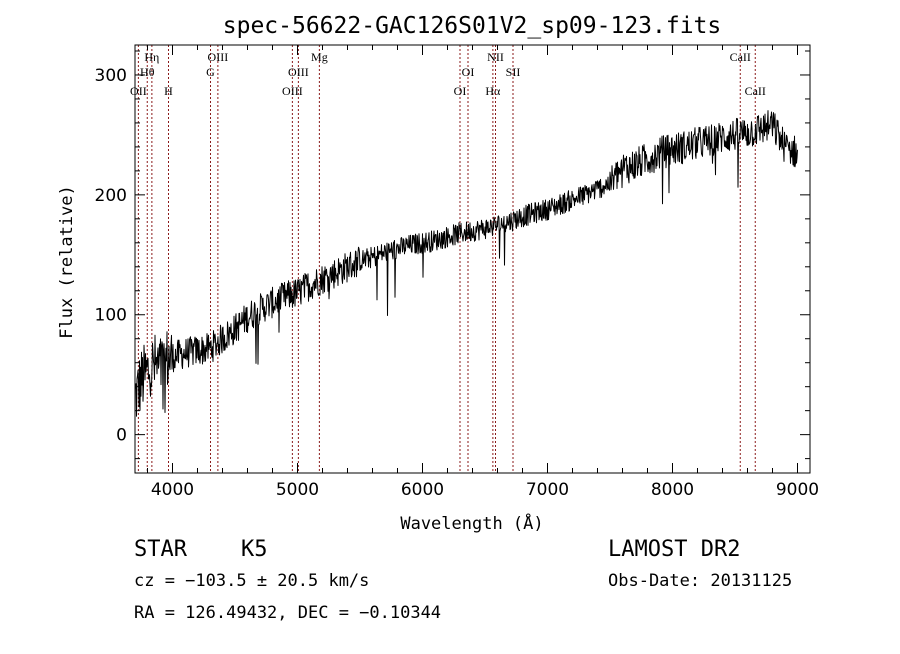 The width and height of the screenshot is (900, 654). I want to click on x-tick-label: 4000, so click(172, 490).